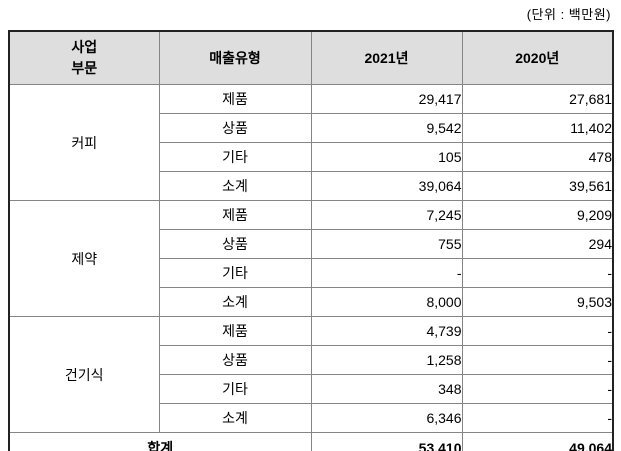 The height and width of the screenshot is (451, 621). I want to click on value-2021-cell: 29,417, so click(386, 99).